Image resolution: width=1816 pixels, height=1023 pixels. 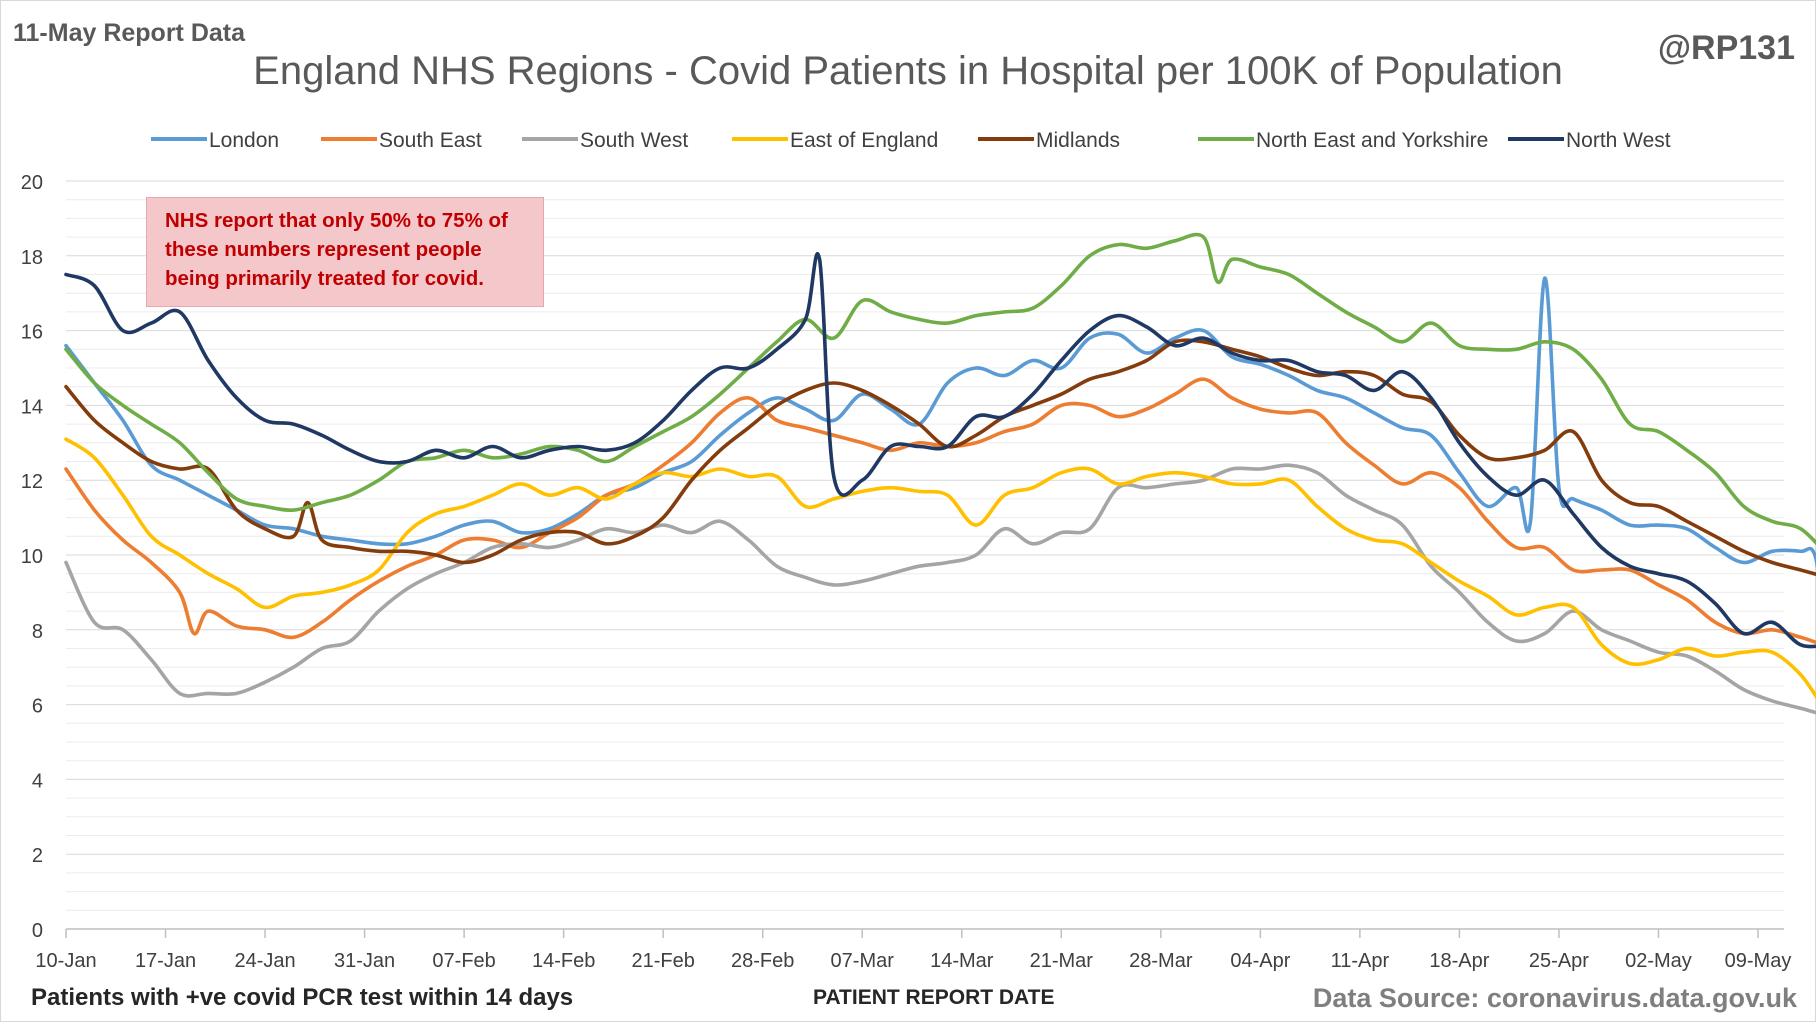 What do you see at coordinates (463, 961) in the screenshot?
I see `x-tick-label: 07-Feb` at bounding box center [463, 961].